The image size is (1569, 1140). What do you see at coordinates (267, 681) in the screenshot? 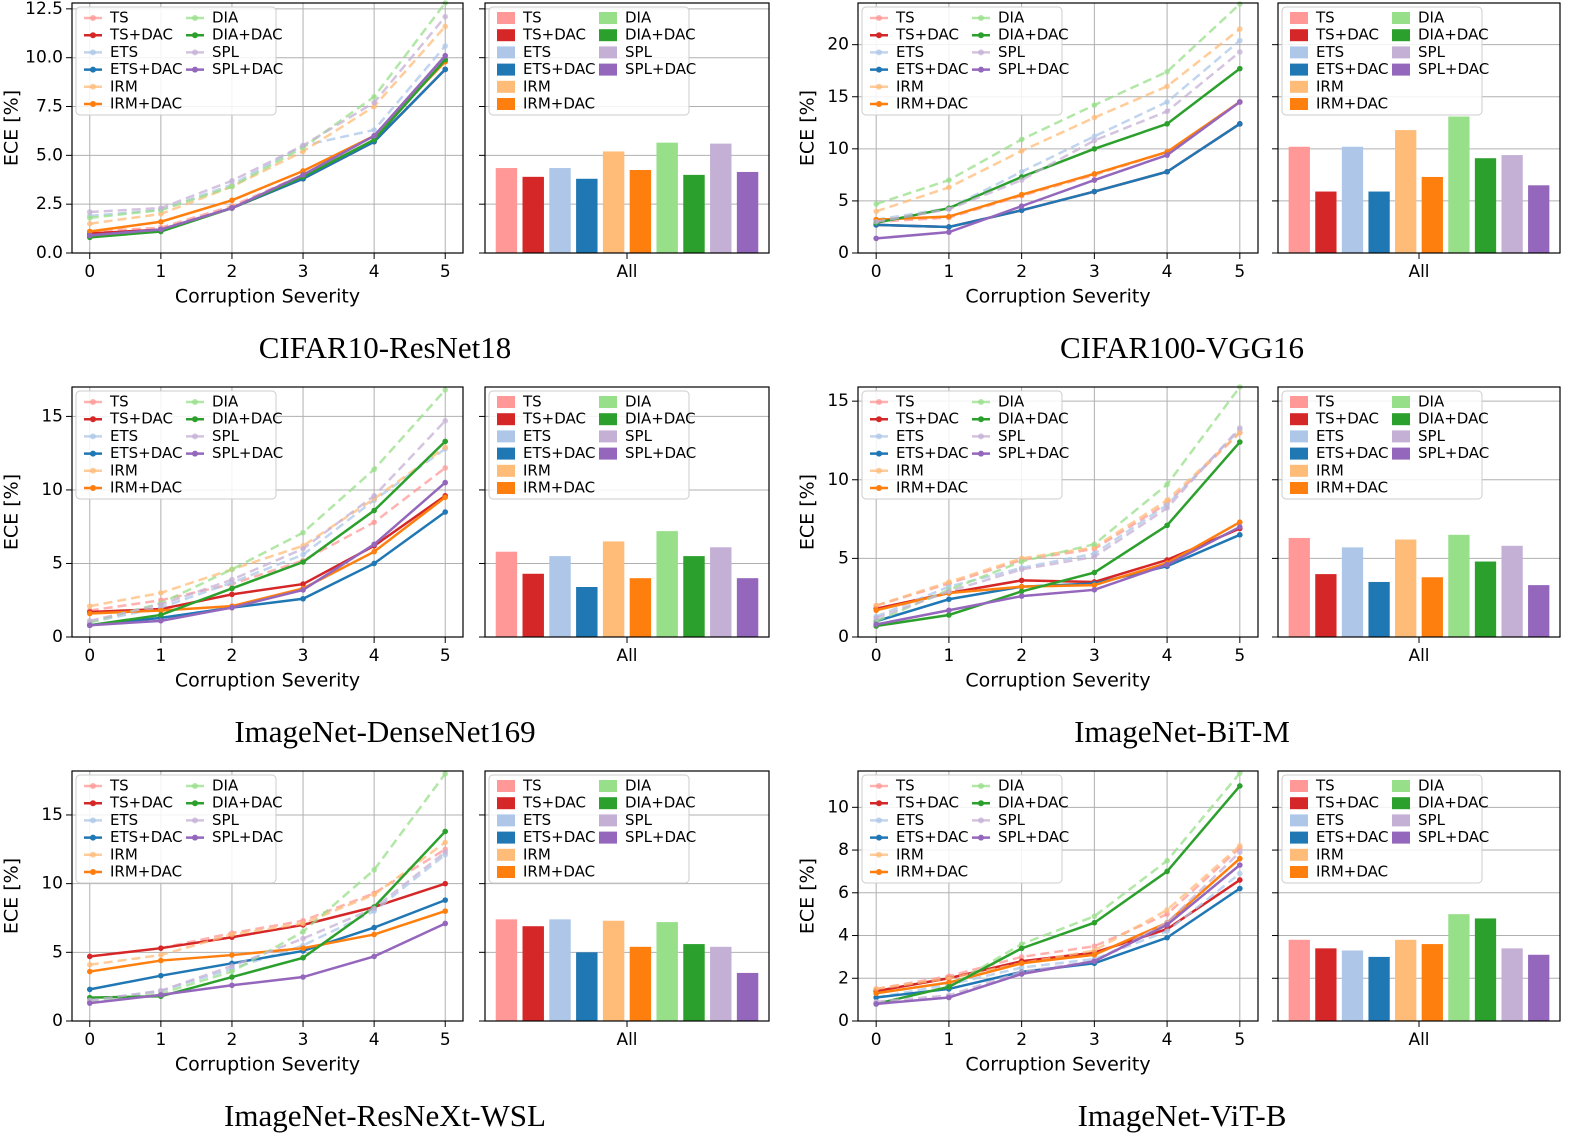
I see `x-axis-label: Corruption Severity` at bounding box center [267, 681].